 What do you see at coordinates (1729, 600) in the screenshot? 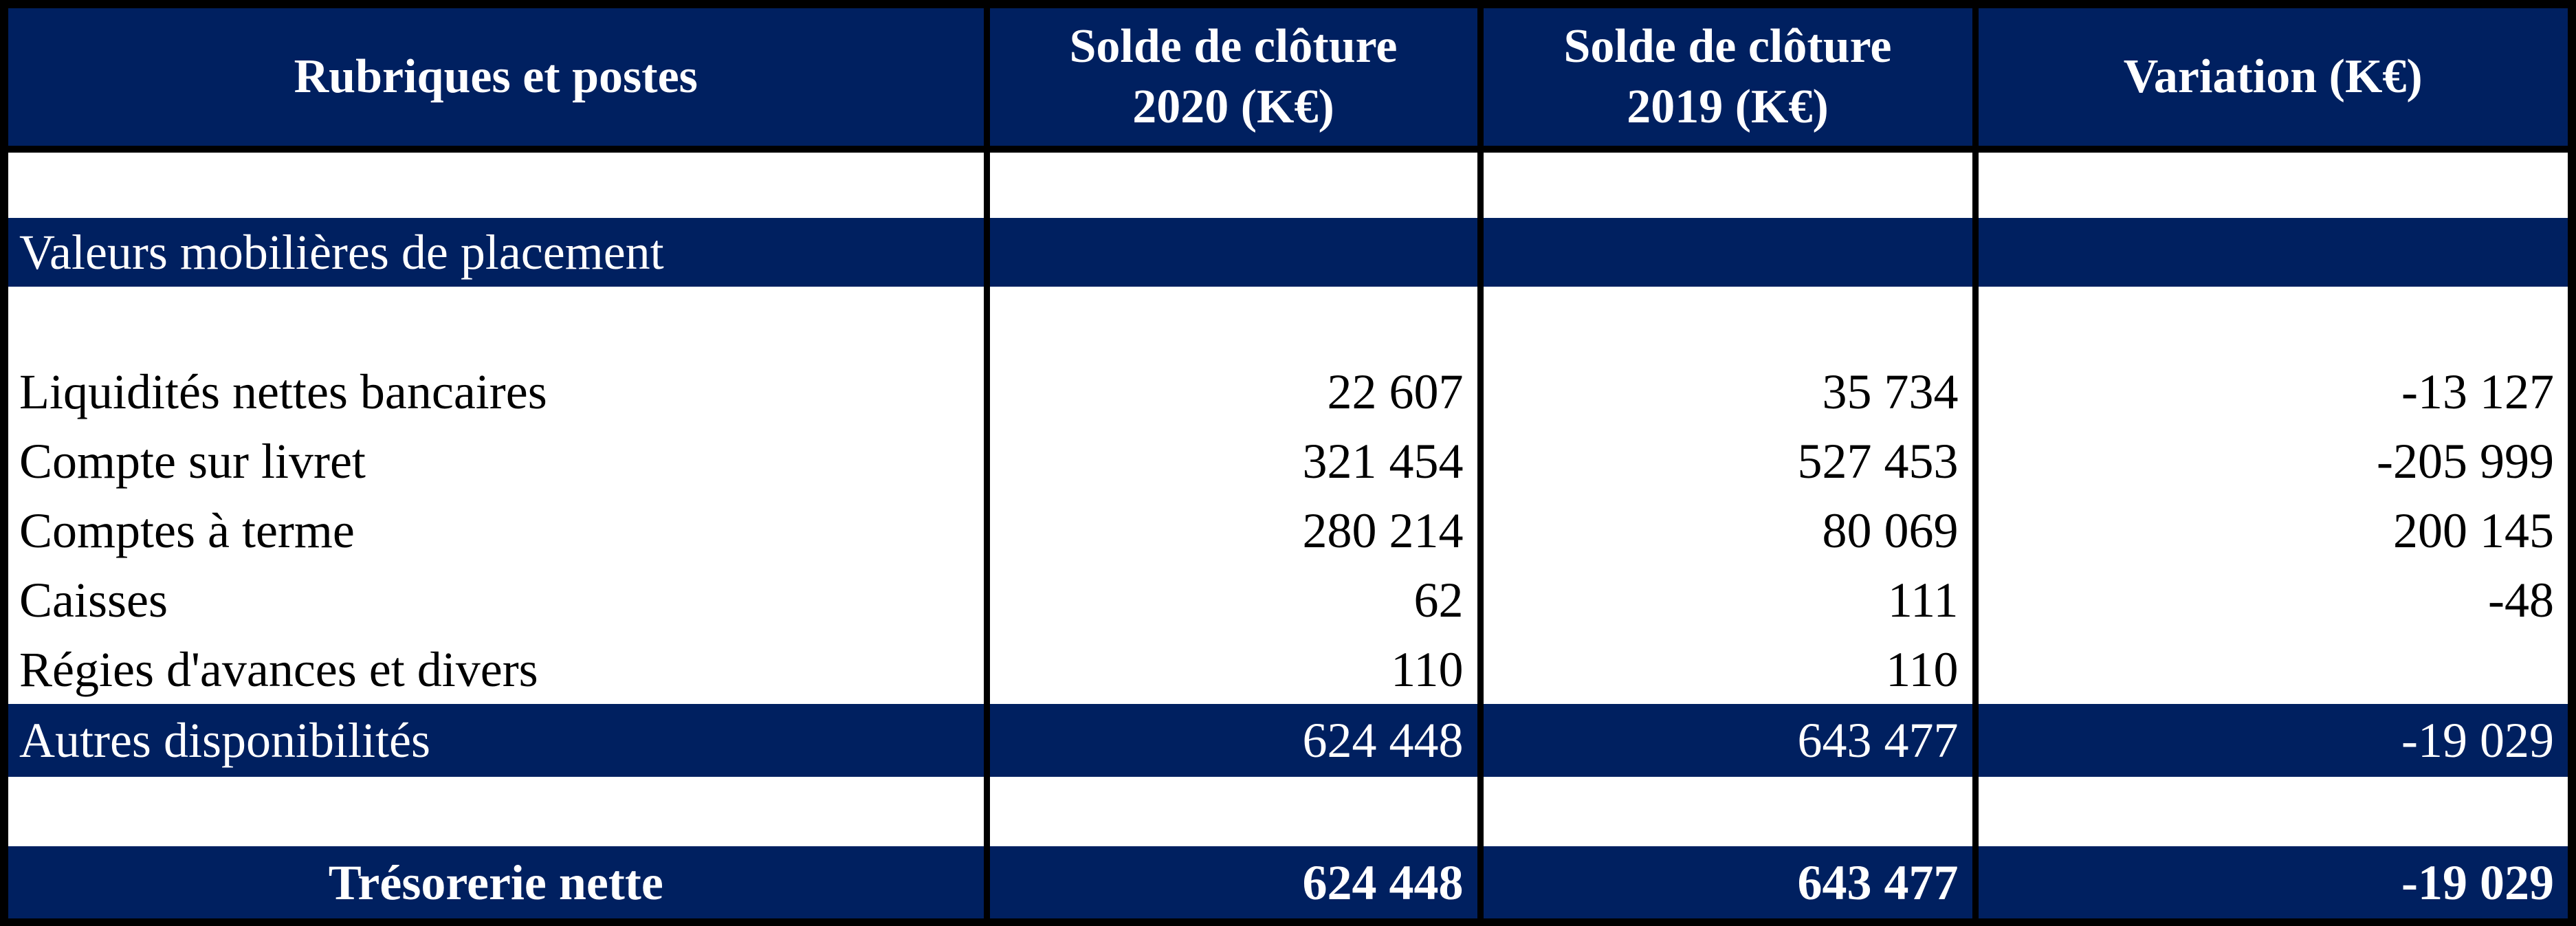
I see `value-2019-cell: 111` at bounding box center [1729, 600].